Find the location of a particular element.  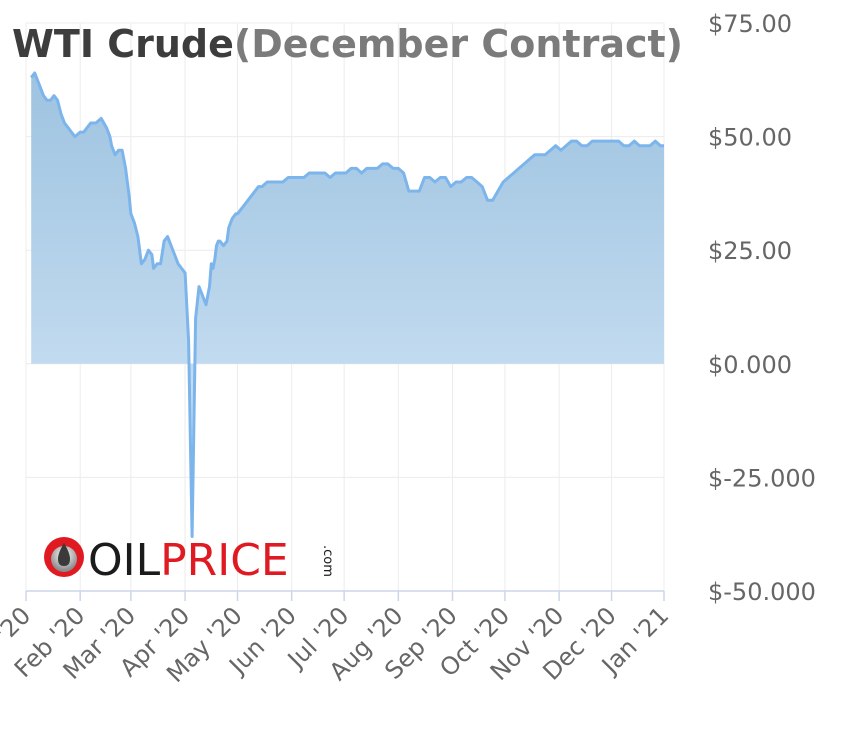

y-tick-label-1: $50.00 is located at coordinates (750, 138).